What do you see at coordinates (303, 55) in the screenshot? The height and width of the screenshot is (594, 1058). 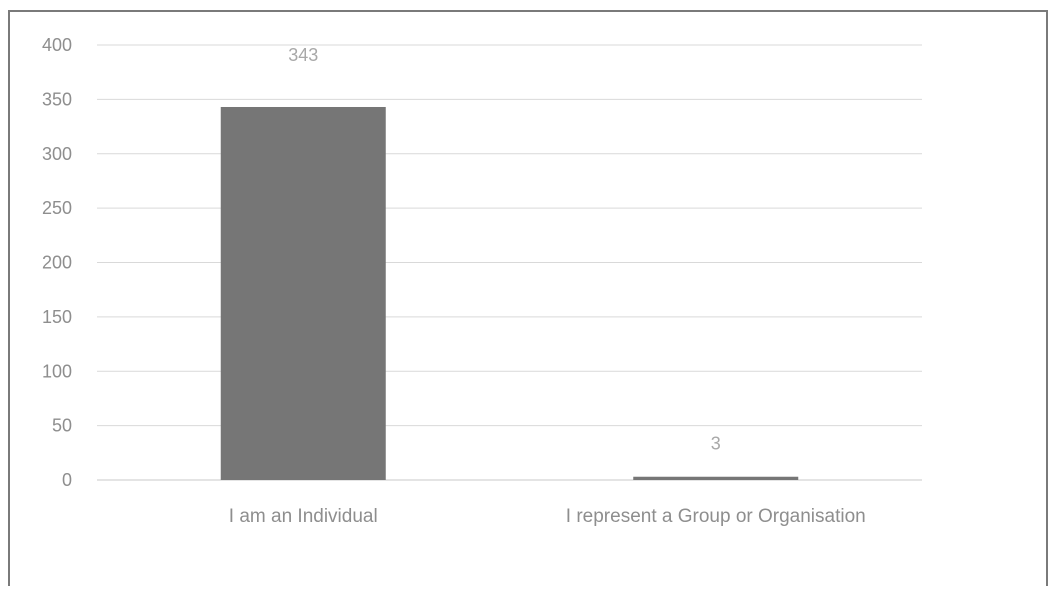 I see `data-label: 343` at bounding box center [303, 55].